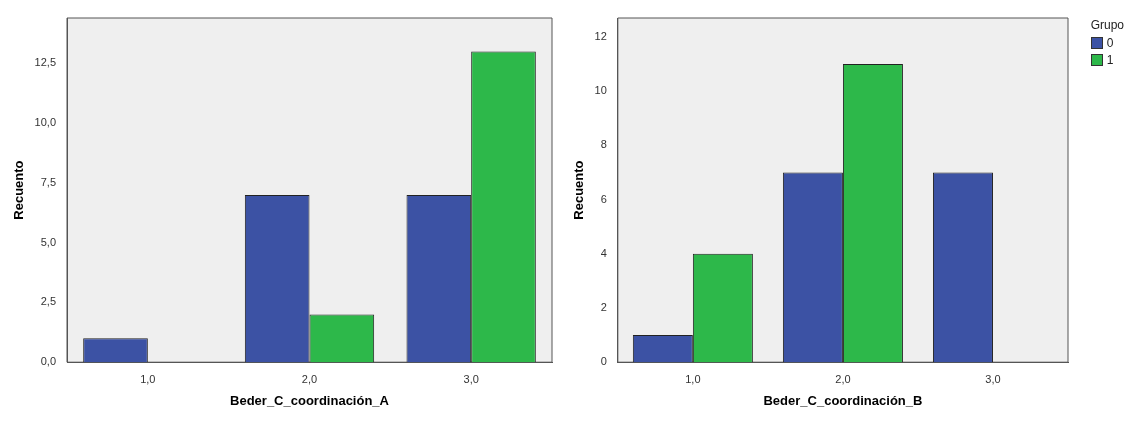 This screenshot has width=1141, height=425. Describe the element at coordinates (45, 62) in the screenshot. I see `y-tick-label: 12,5` at that location.